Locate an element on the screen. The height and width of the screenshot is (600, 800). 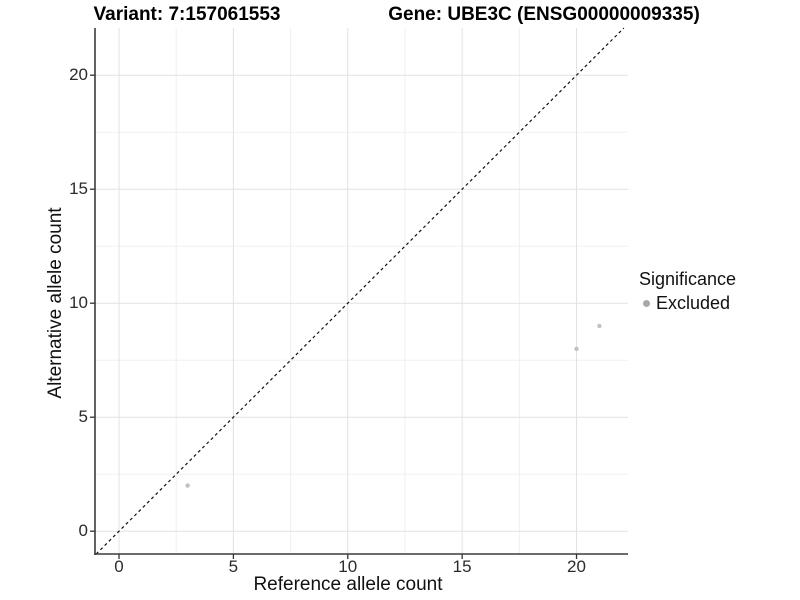
plot-title-gene: Gene: UBE3C (ENSG00000009335) is located at coordinates (544, 14).